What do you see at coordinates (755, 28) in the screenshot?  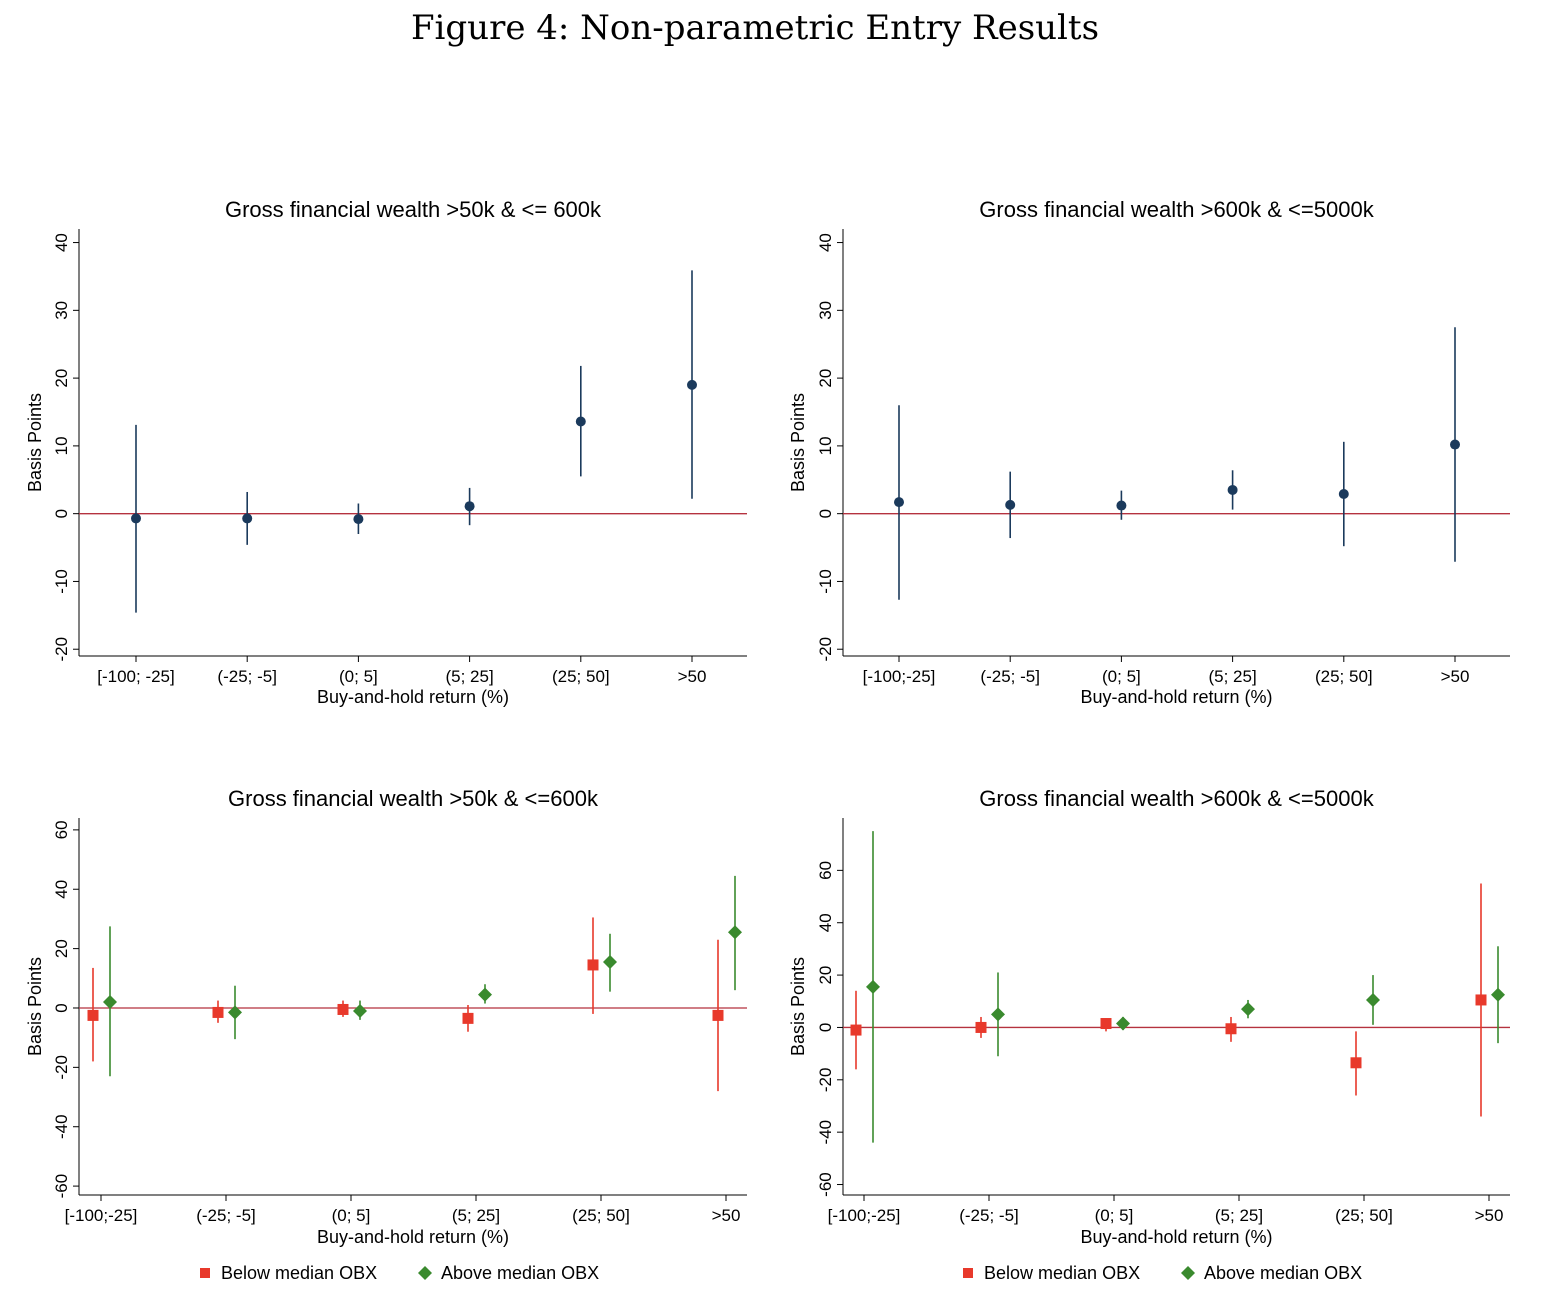 I see `figure-title: Figure 4: Non-parametric Entry Results` at bounding box center [755, 28].